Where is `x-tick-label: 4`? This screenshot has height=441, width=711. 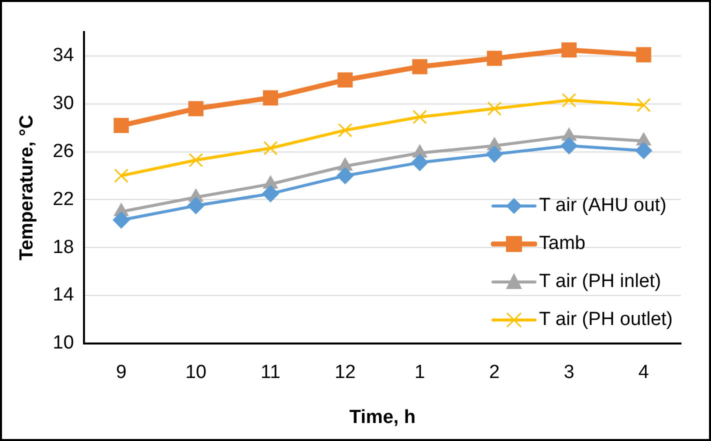 x-tick-label: 4 is located at coordinates (644, 373).